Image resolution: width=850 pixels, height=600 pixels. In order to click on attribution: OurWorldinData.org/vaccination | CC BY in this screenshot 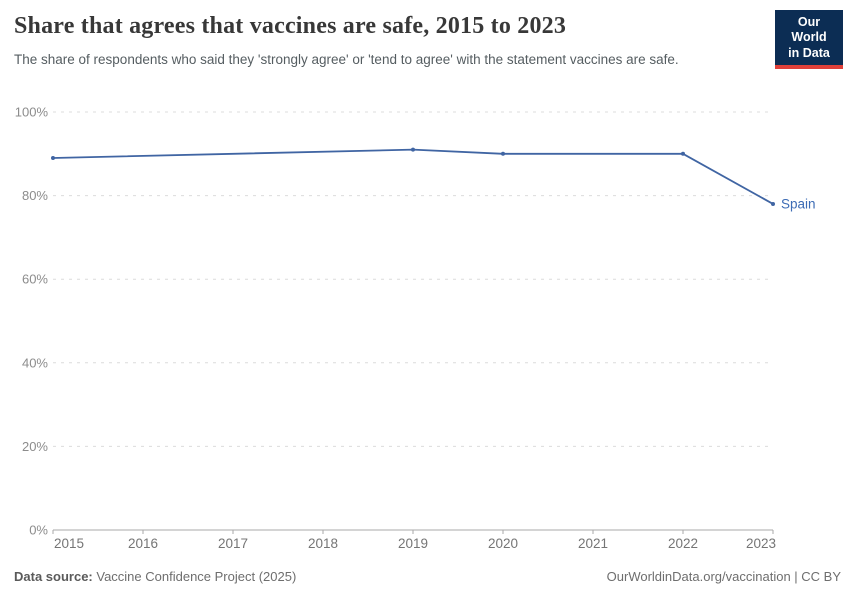, I will do `click(723, 576)`.